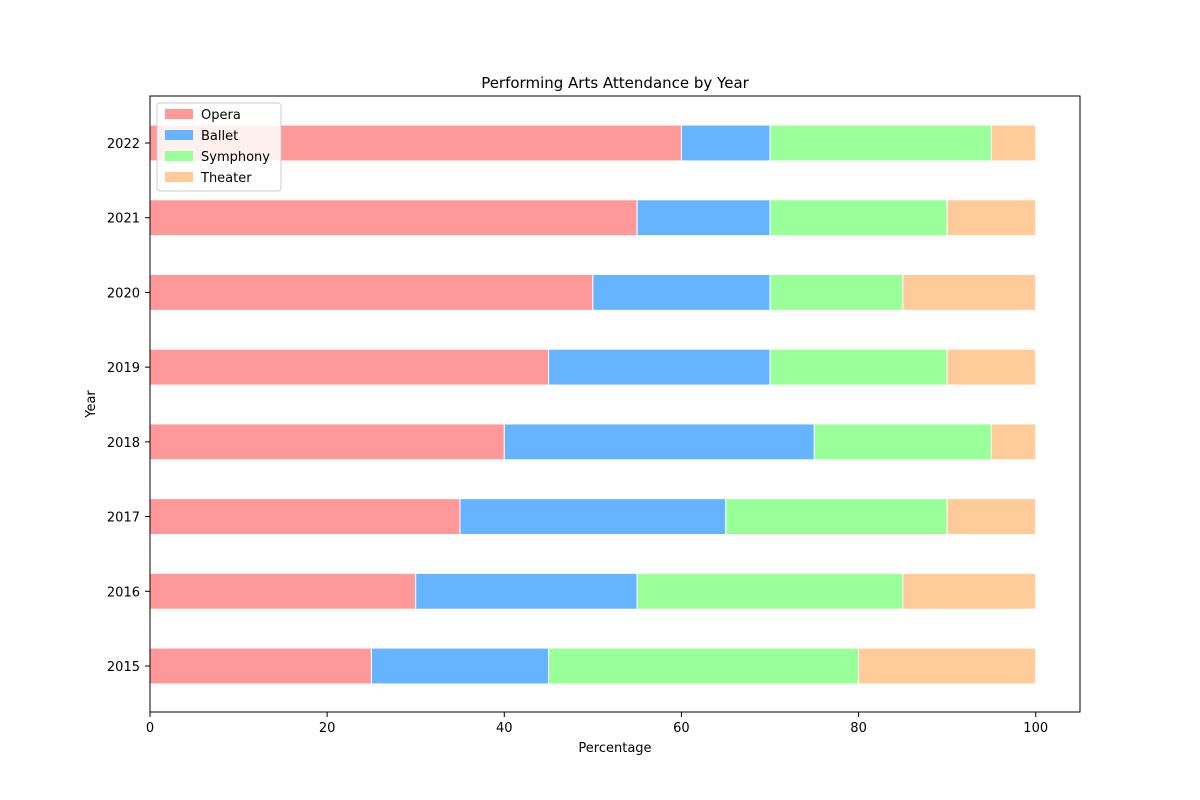 This screenshot has height=800, width=1200. Describe the element at coordinates (593, 517) in the screenshot. I see `bar-ballet-2017` at that location.